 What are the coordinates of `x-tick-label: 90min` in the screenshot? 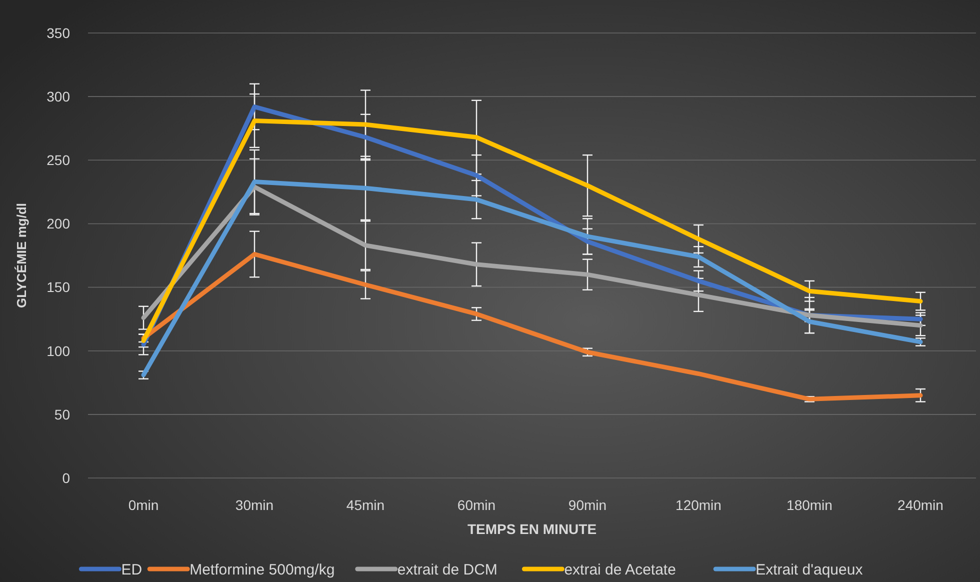 It's located at (587, 504).